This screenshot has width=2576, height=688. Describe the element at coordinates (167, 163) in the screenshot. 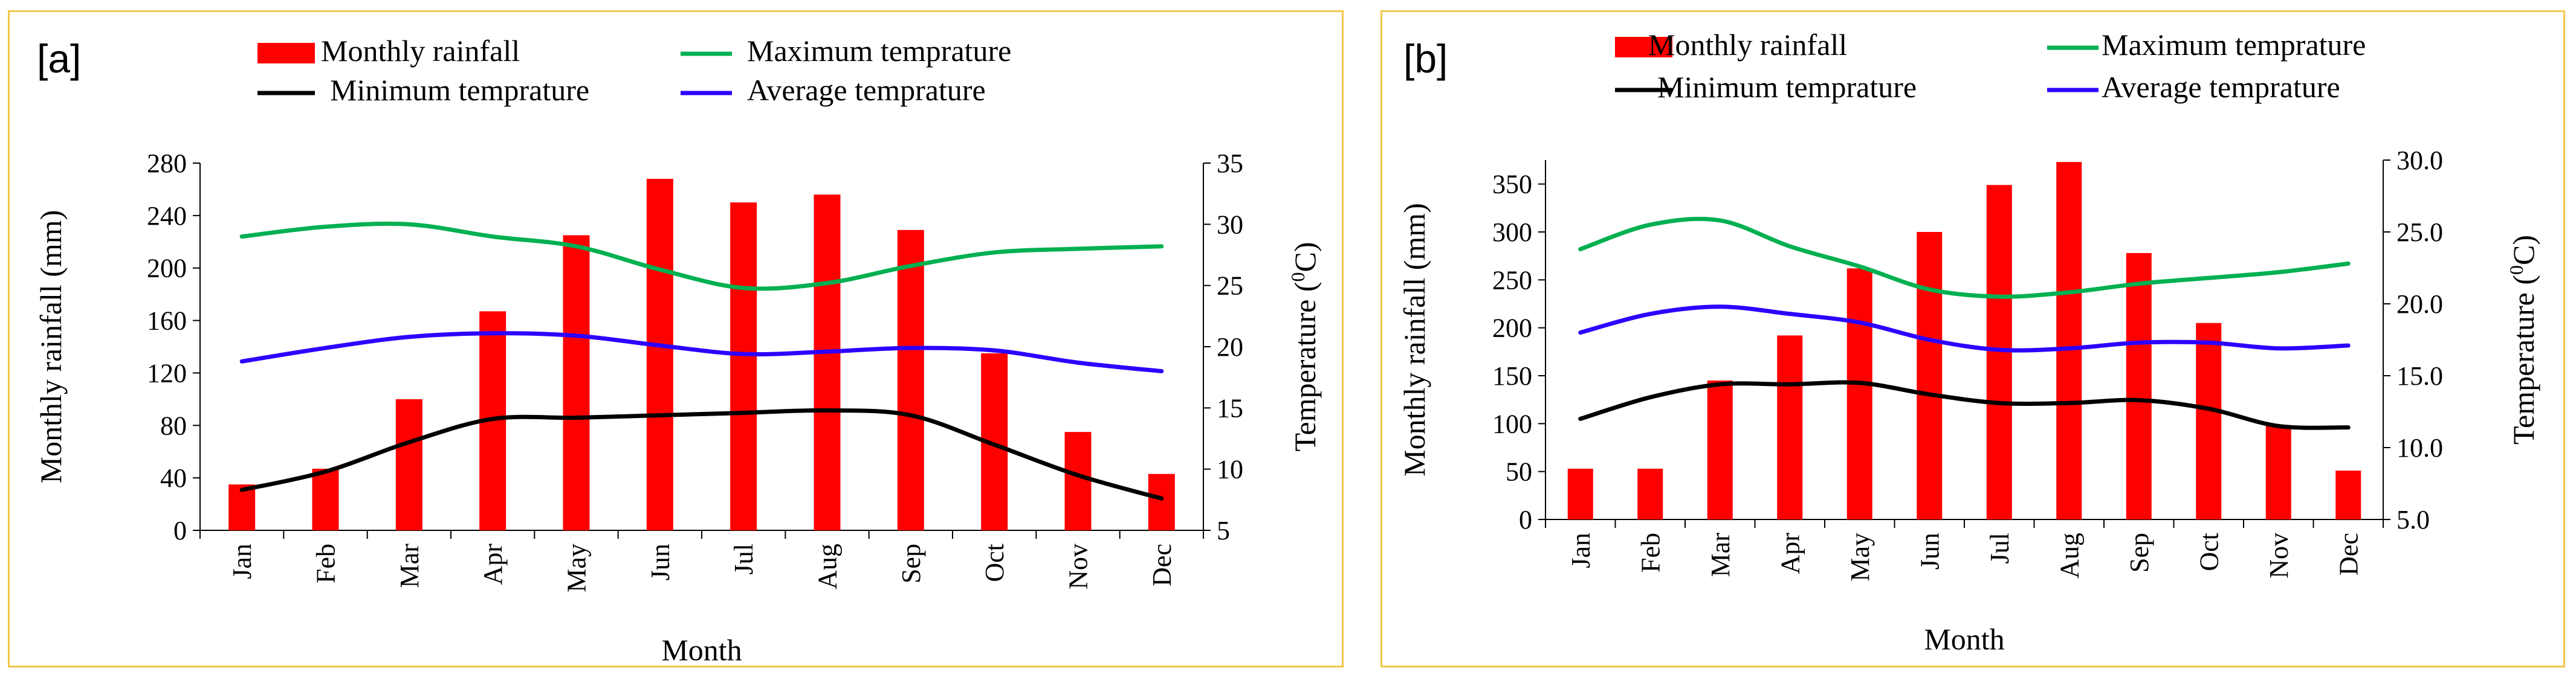

I see `y-tick-label: 280` at that location.